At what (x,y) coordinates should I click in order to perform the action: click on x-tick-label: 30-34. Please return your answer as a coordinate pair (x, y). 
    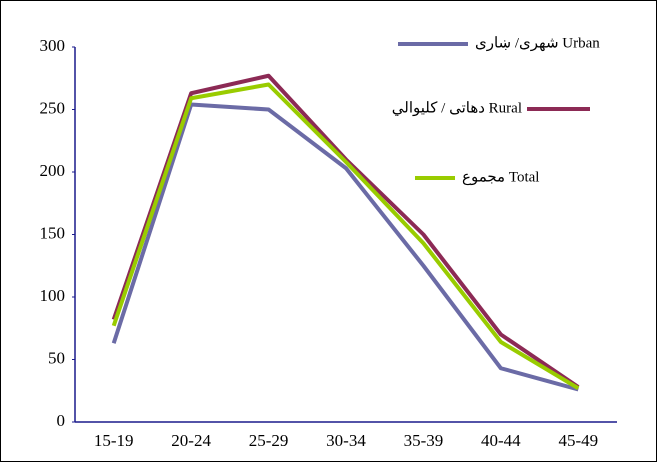
    Looking at the image, I should click on (346, 440).